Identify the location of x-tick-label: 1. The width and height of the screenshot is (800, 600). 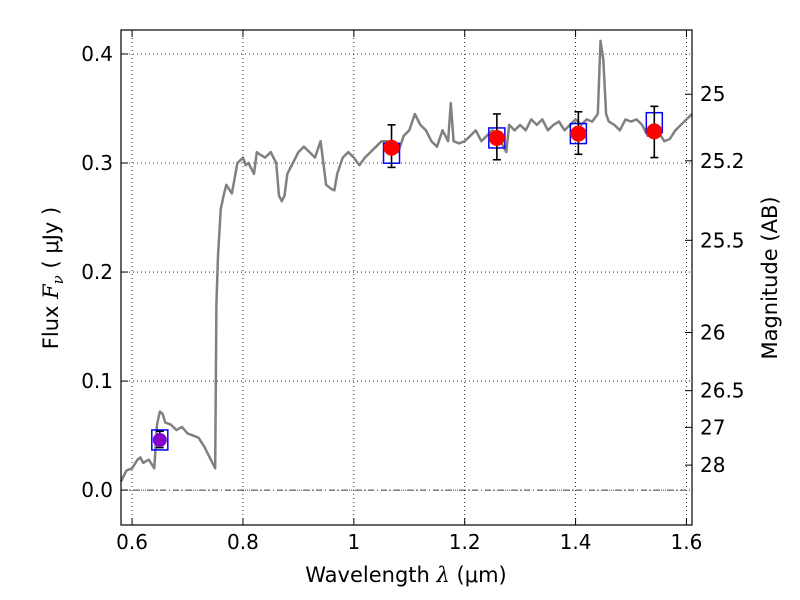
(353, 542).